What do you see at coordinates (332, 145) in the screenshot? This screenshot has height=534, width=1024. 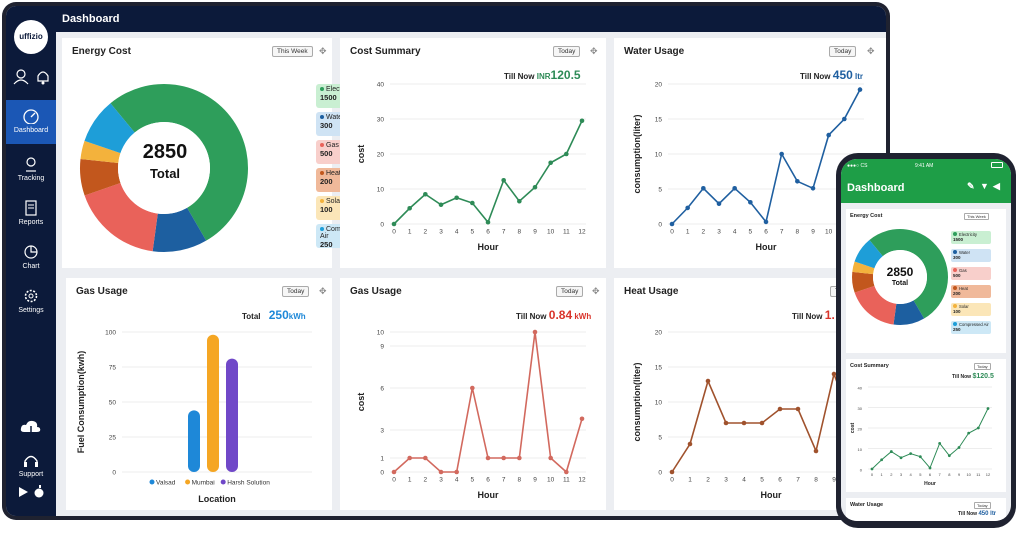 I see `legend-label: Gas` at bounding box center [332, 145].